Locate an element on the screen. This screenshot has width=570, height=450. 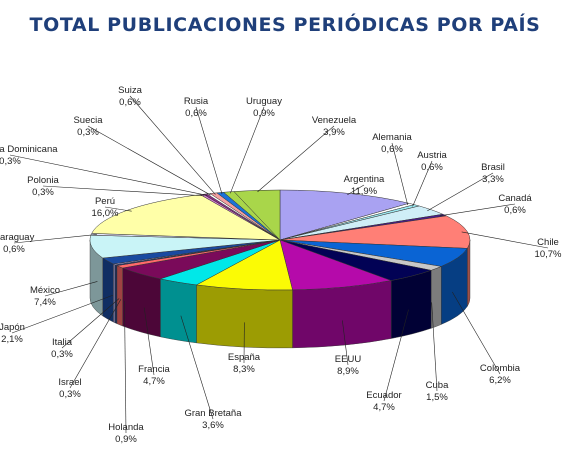
value-italia: 0,3% is located at coordinates (62, 354).